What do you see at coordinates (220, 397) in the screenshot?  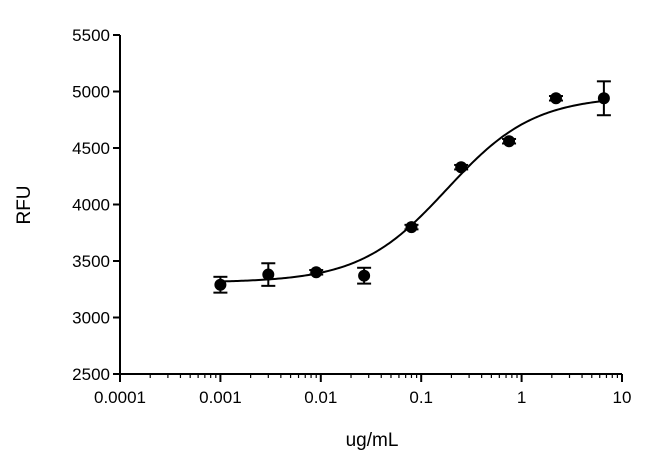 I see `x-tick-label: 0.001` at bounding box center [220, 397].